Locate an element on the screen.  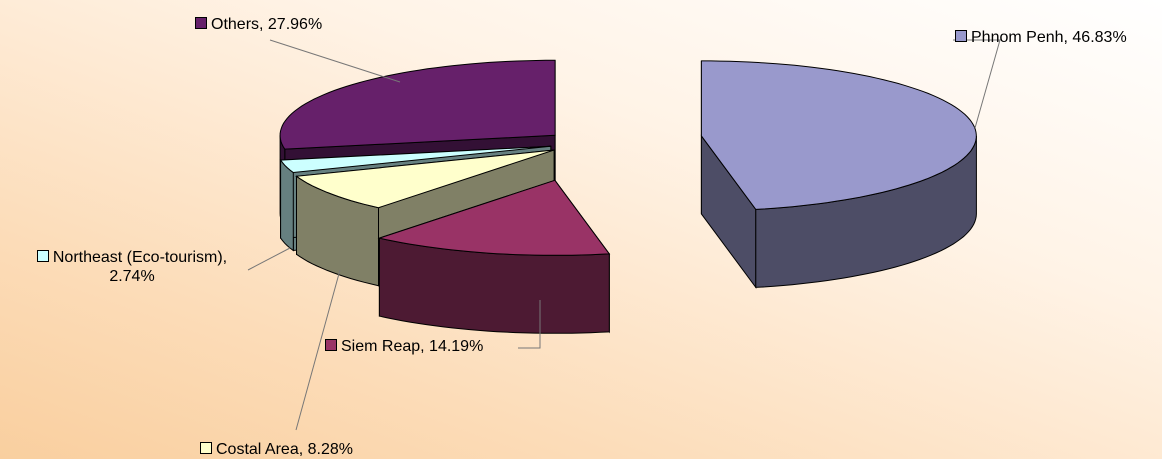
data-label: Others, 27.96% is located at coordinates (258, 24).